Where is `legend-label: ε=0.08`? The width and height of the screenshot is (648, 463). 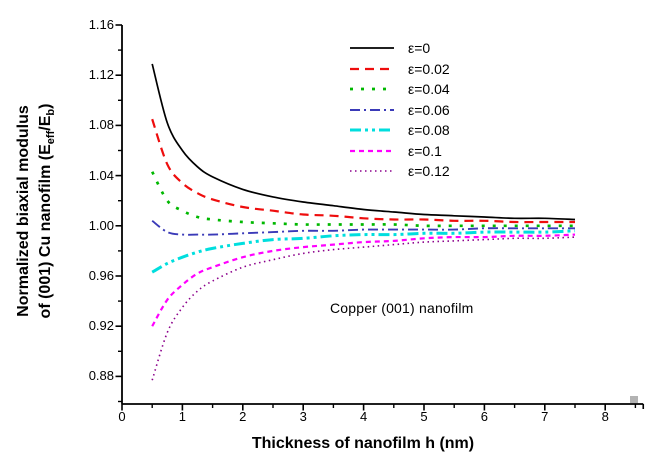 legend-label: ε=0.08 is located at coordinates (429, 130).